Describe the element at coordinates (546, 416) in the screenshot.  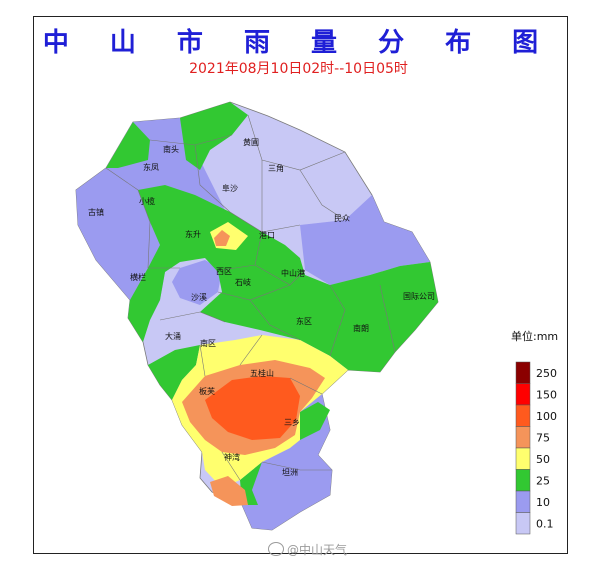
I see `legend-label-2: 100` at that location.